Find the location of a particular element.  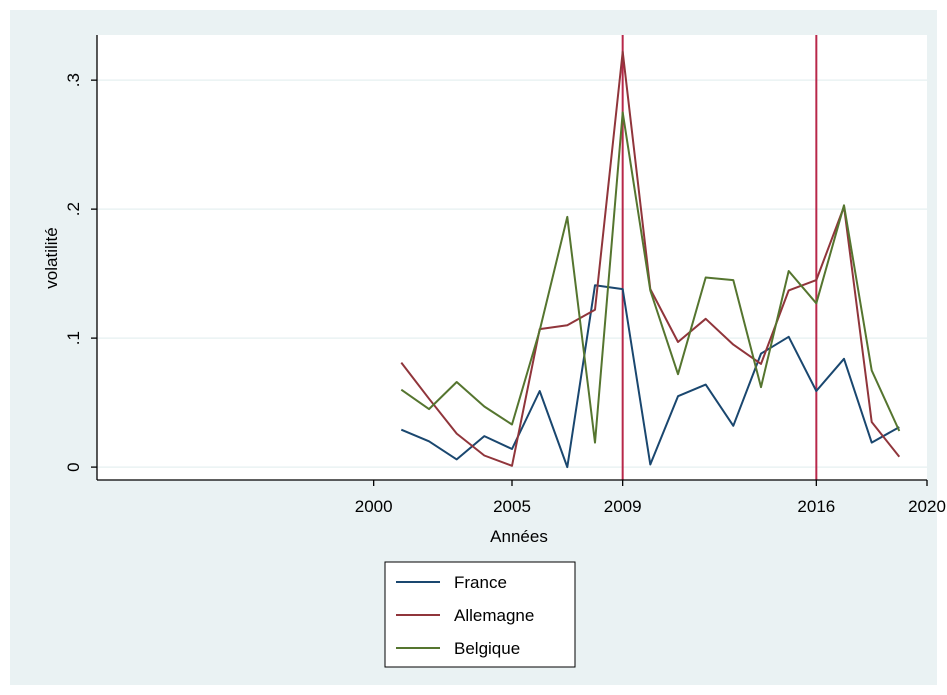

x-ticks: 2000 2005 2009 2016 2020 is located at coordinates (650, 498).